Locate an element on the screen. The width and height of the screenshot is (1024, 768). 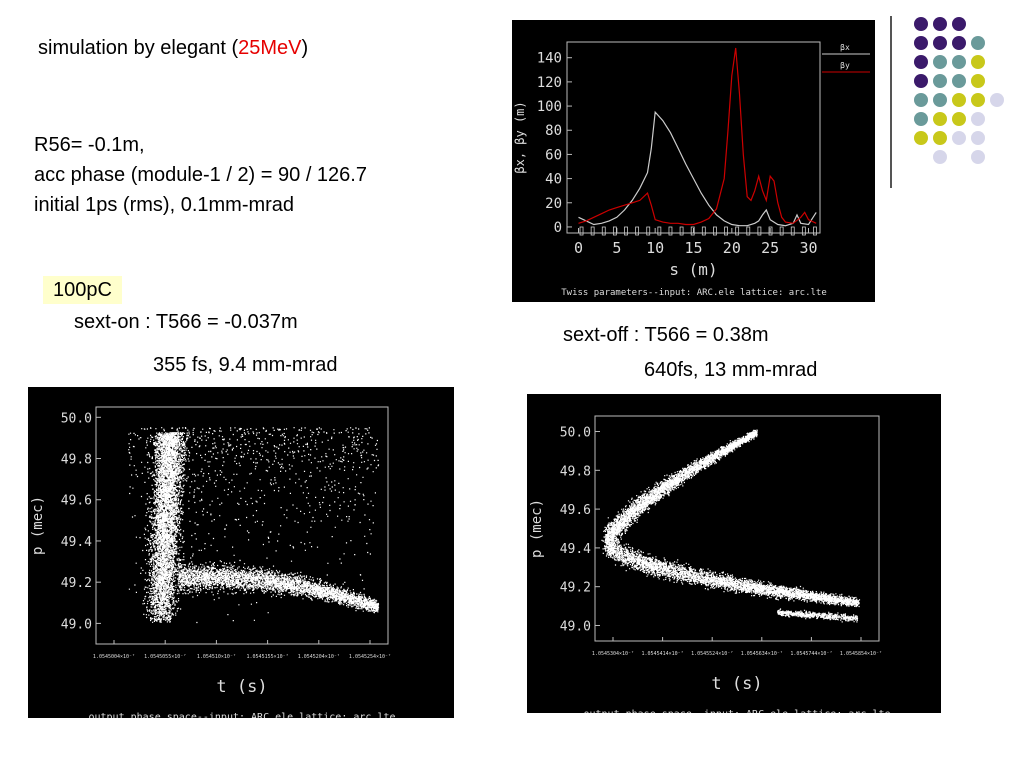
twiss-x-tick-label: 0 is located at coordinates (578, 248).